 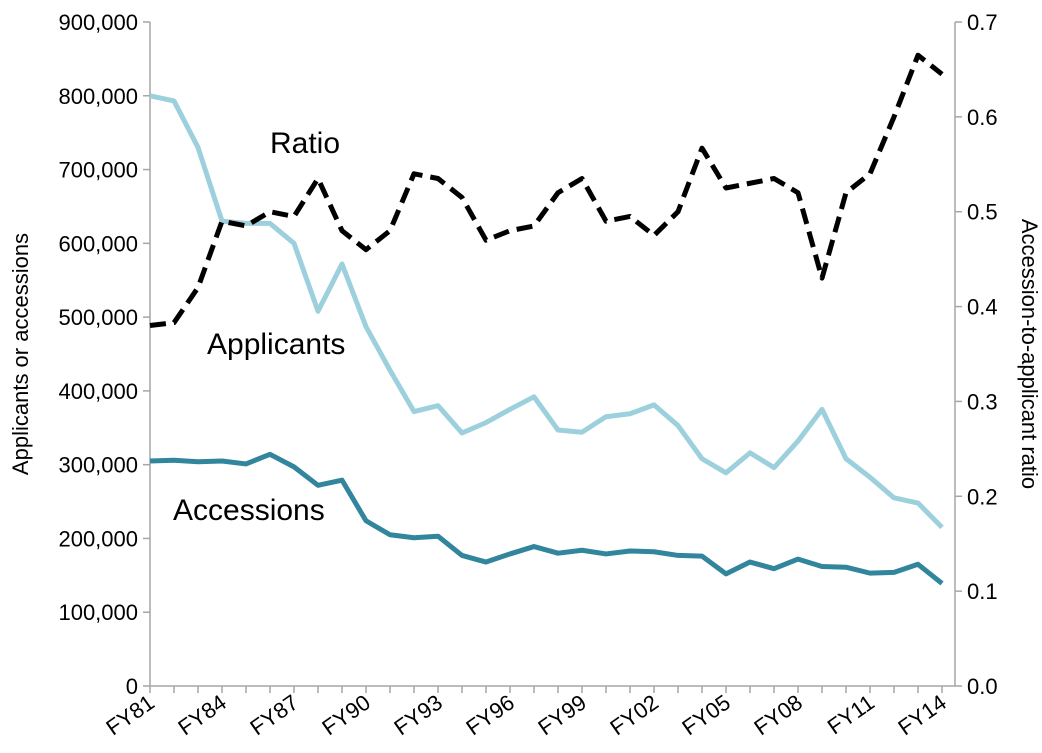 I want to click on y-tick-label: 600,000, so click(x=98, y=243).